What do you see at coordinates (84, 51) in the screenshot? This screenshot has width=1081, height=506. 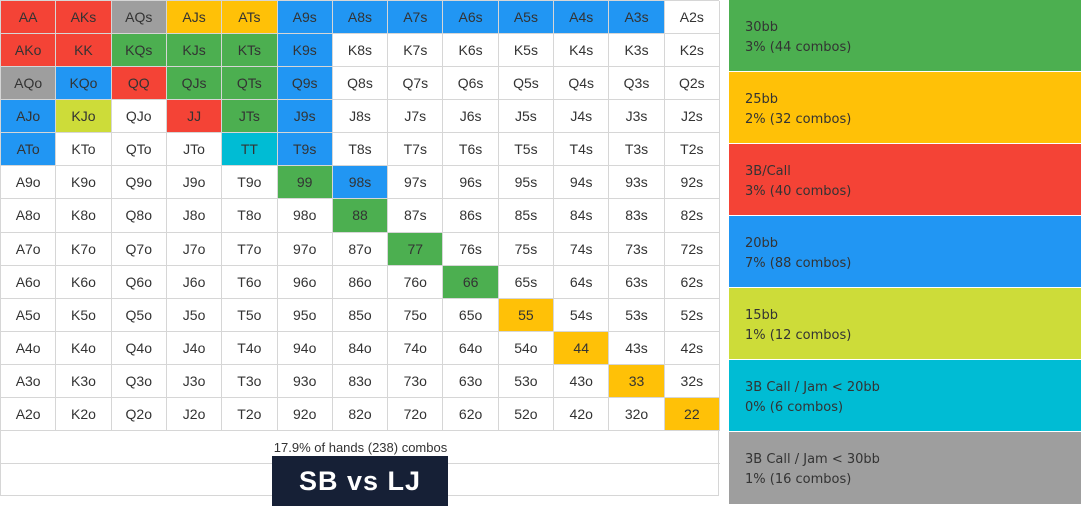 I see `hand-cell-KK: KK` at bounding box center [84, 51].